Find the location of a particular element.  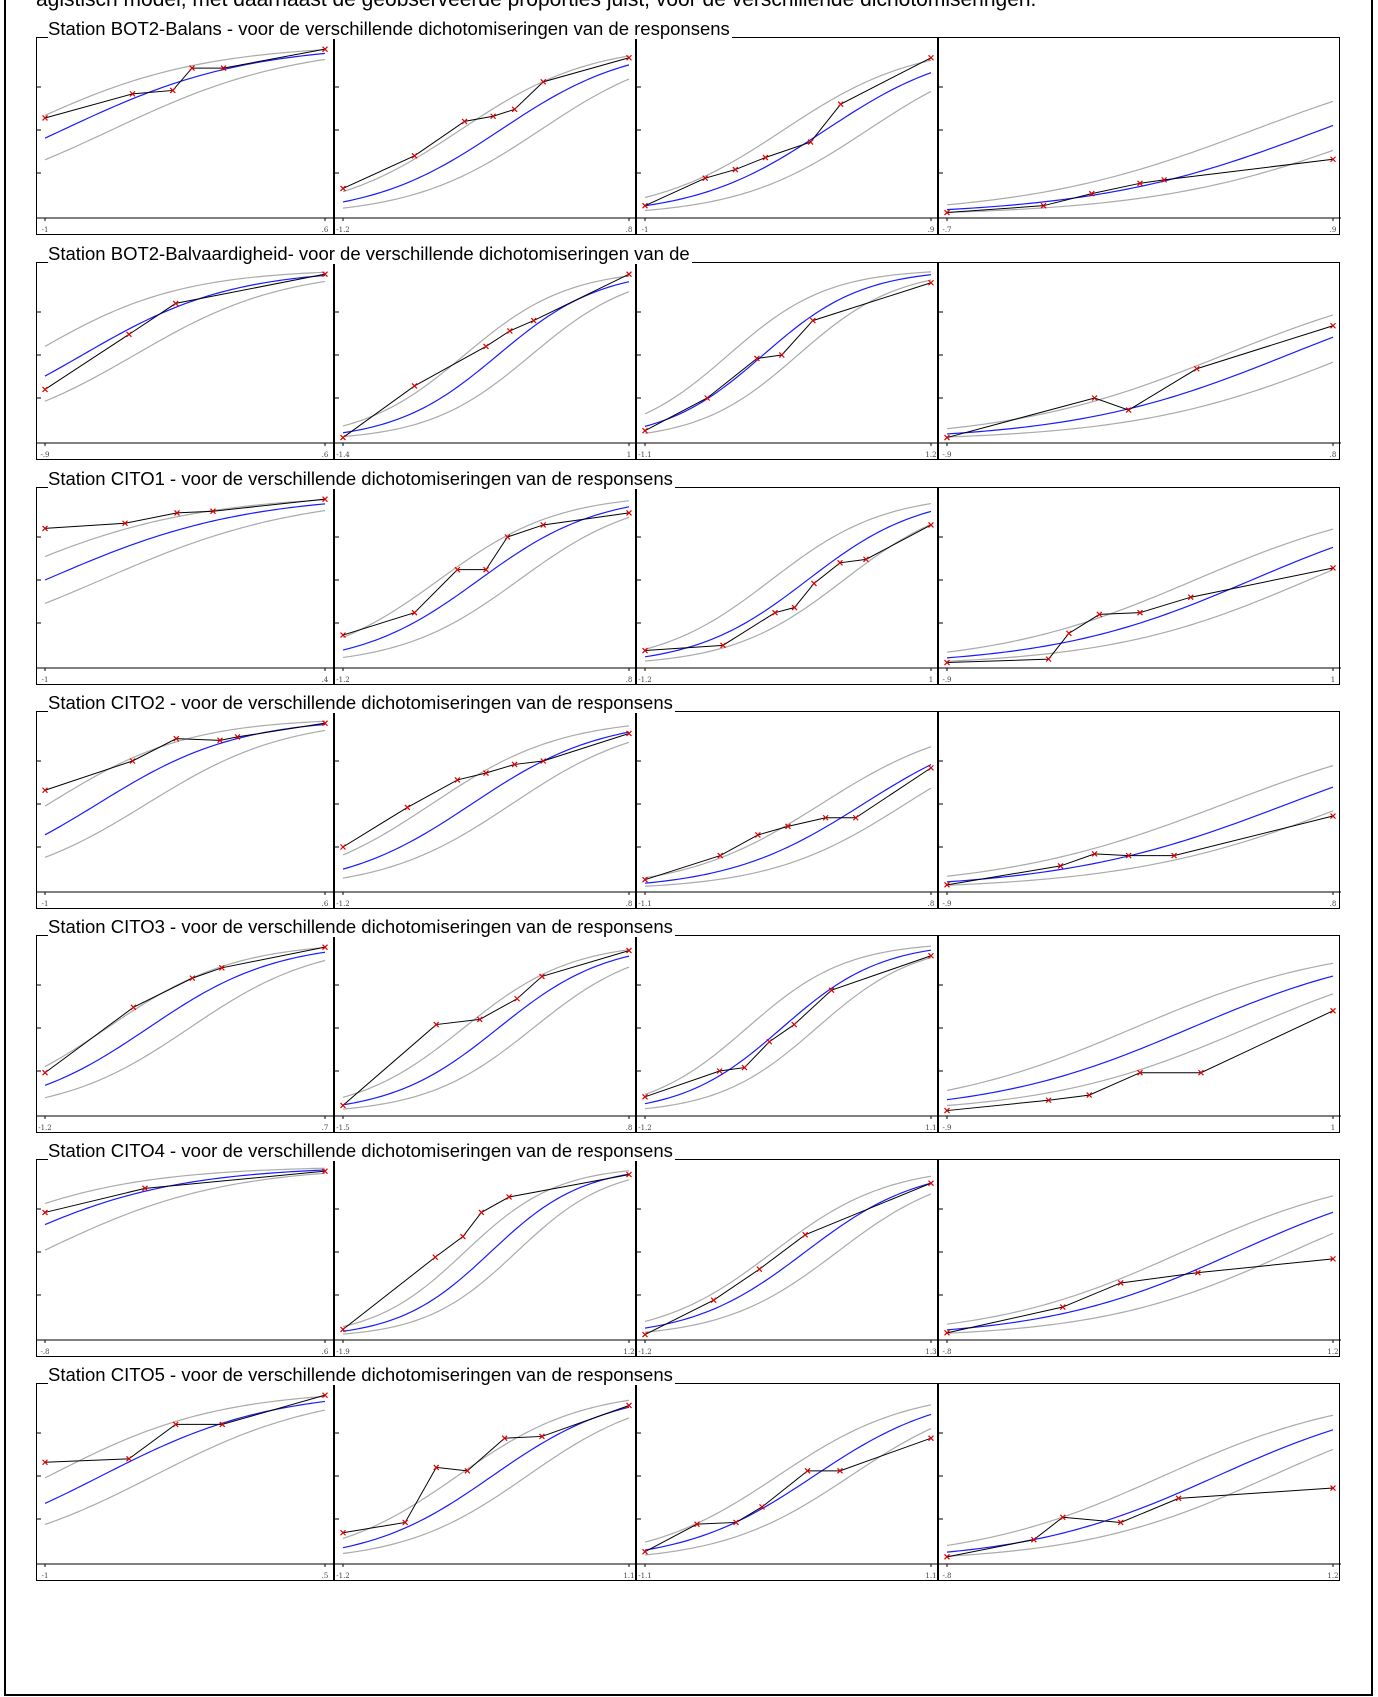

item-panel: -1.2 1 is located at coordinates (787, 586).